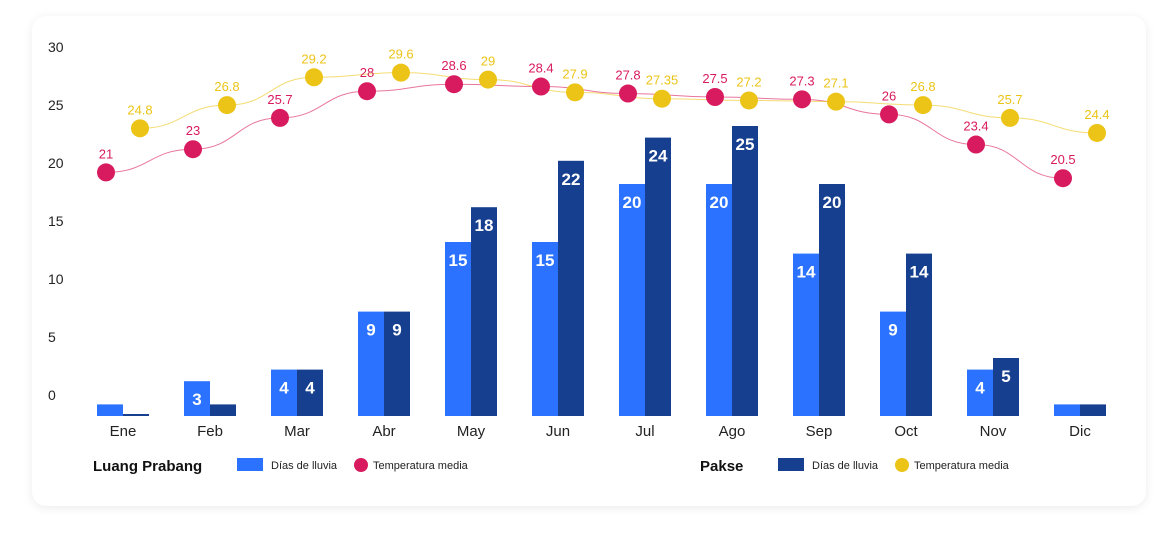 The image size is (1169, 536). I want to click on x-tick-label: Mar, so click(297, 431).